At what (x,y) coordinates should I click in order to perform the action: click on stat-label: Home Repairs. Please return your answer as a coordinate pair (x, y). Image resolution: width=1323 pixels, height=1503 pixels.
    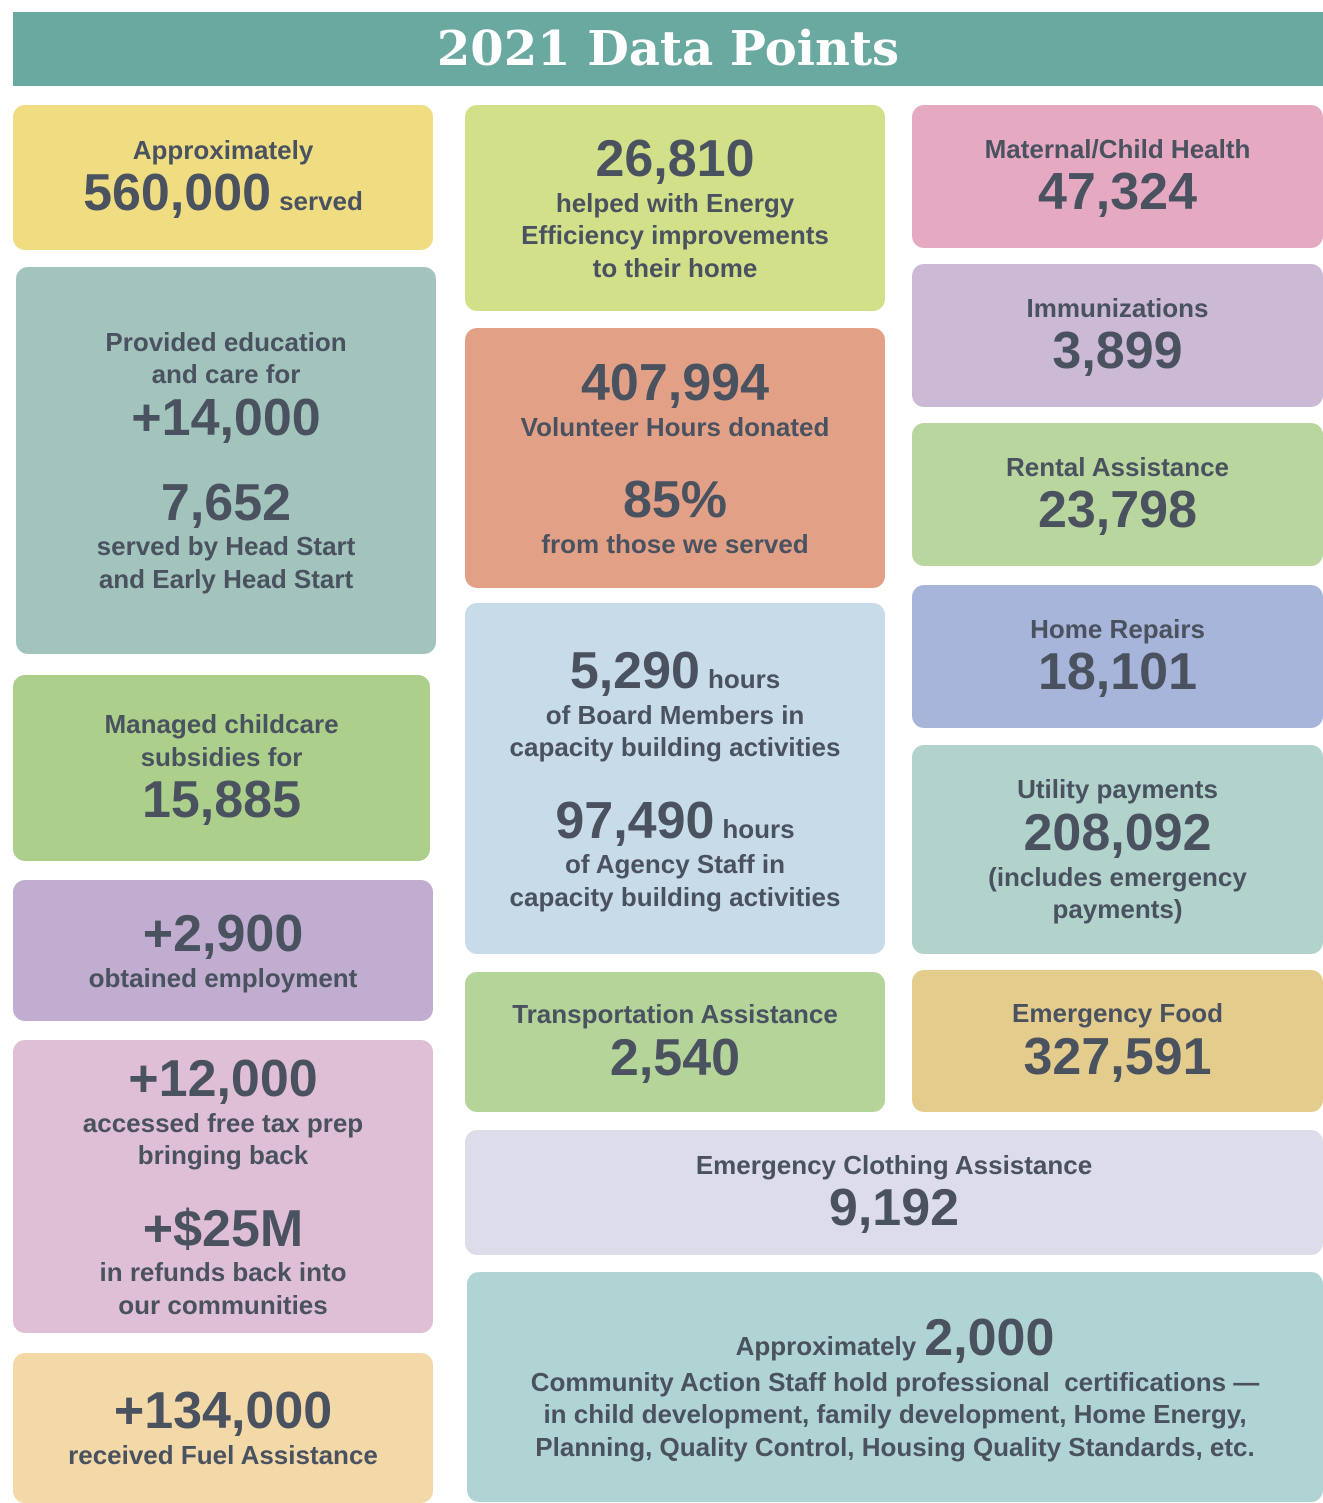
    Looking at the image, I should click on (1117, 628).